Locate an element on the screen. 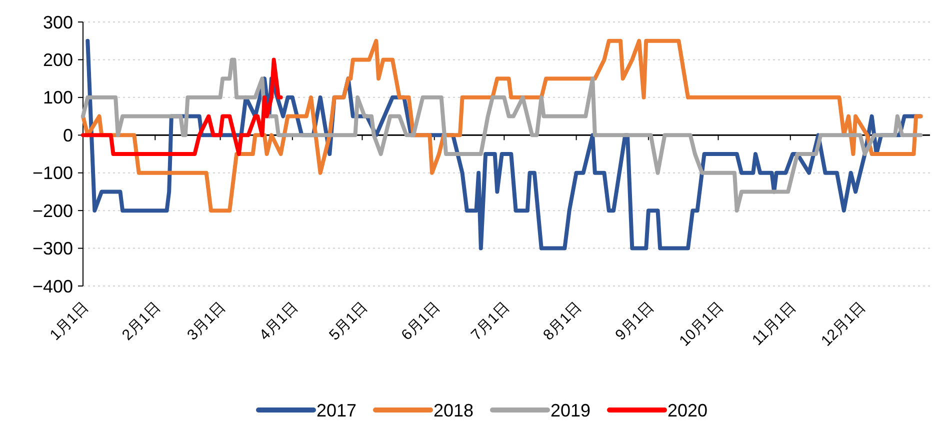 The image size is (935, 421). x-tick-label: 8月1日 is located at coordinates (563, 321).